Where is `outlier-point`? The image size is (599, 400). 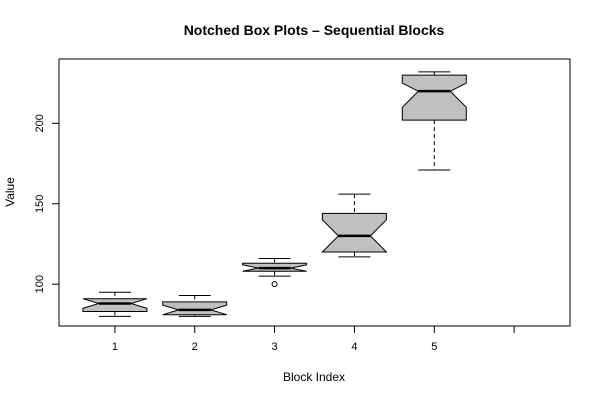 outlier-point is located at coordinates (274, 284).